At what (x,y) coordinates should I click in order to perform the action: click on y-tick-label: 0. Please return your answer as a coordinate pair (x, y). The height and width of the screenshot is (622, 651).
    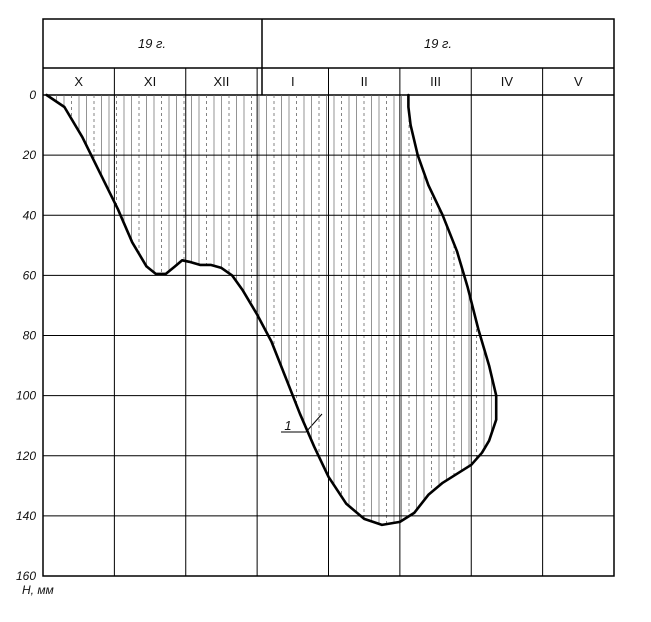
    Looking at the image, I should click on (32, 95).